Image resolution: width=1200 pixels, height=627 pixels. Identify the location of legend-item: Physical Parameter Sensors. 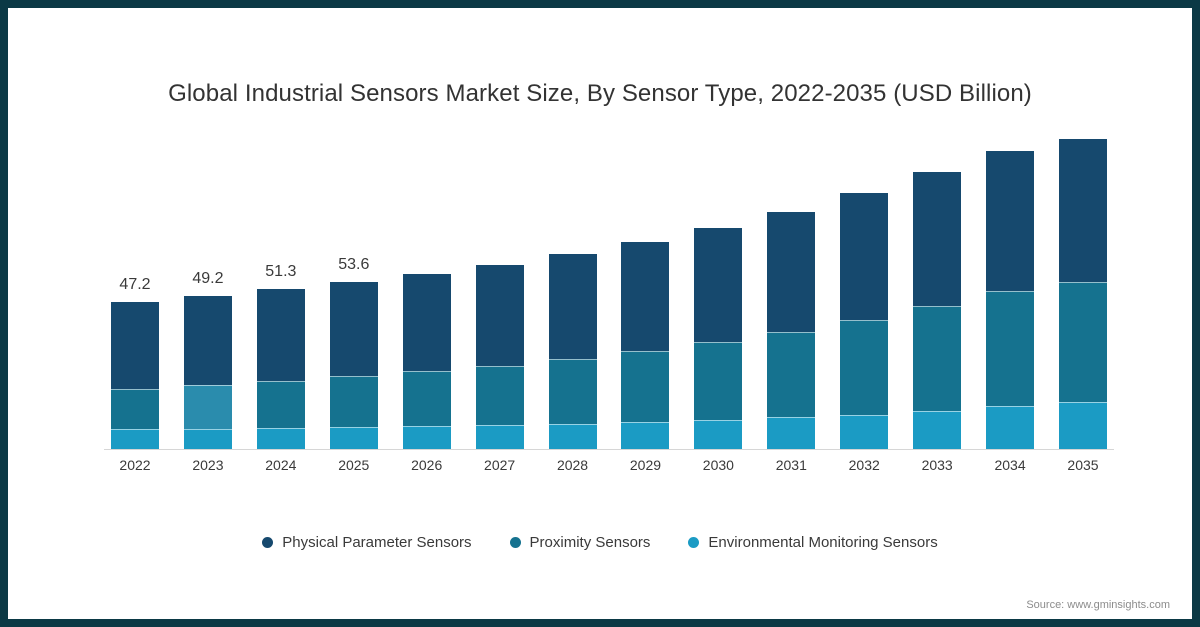
(367, 542).